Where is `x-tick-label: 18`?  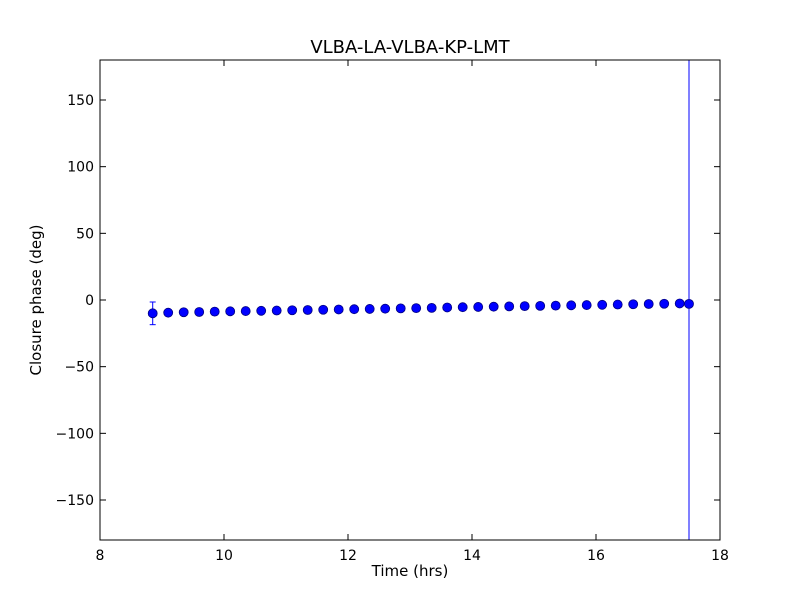 x-tick-label: 18 is located at coordinates (720, 556).